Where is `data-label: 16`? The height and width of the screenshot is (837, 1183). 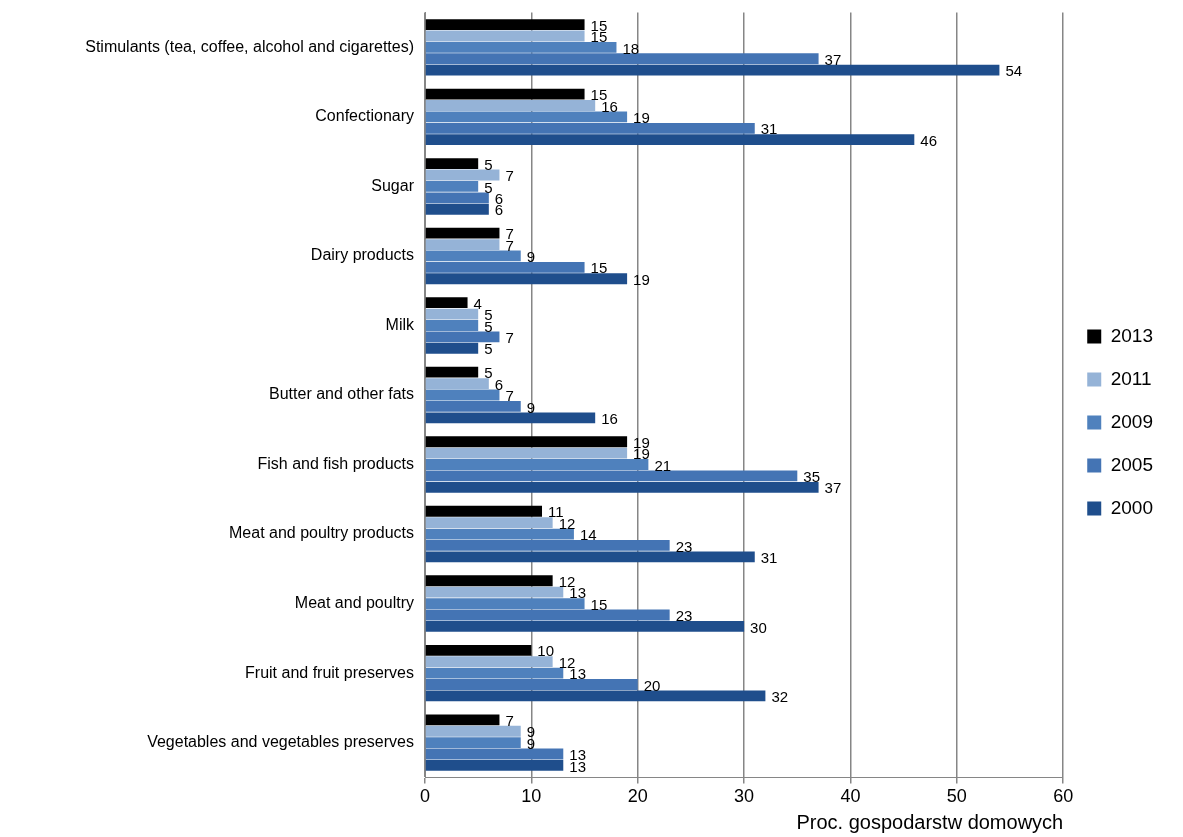
data-label: 16 is located at coordinates (609, 418).